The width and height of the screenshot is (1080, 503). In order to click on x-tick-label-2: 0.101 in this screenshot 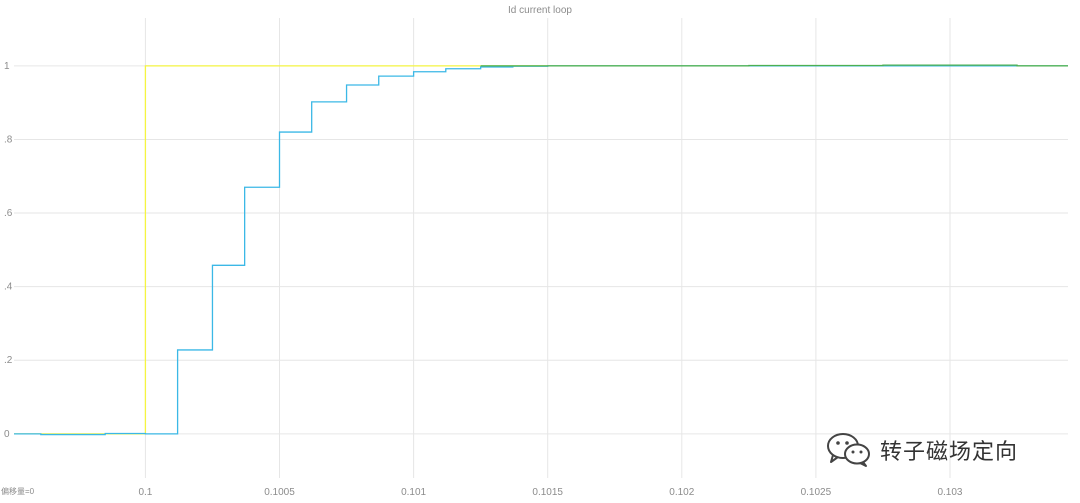, I will do `click(413, 492)`.